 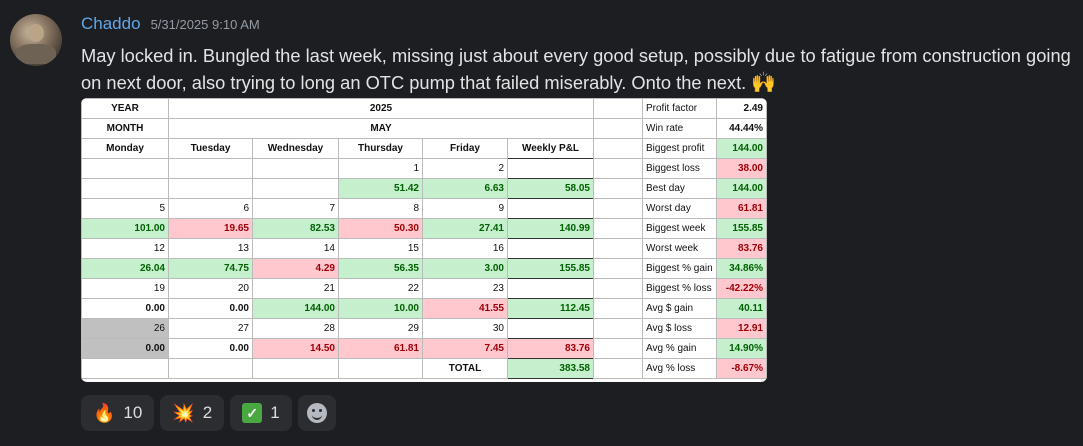 I want to click on date-cell: 7, so click(x=295, y=208).